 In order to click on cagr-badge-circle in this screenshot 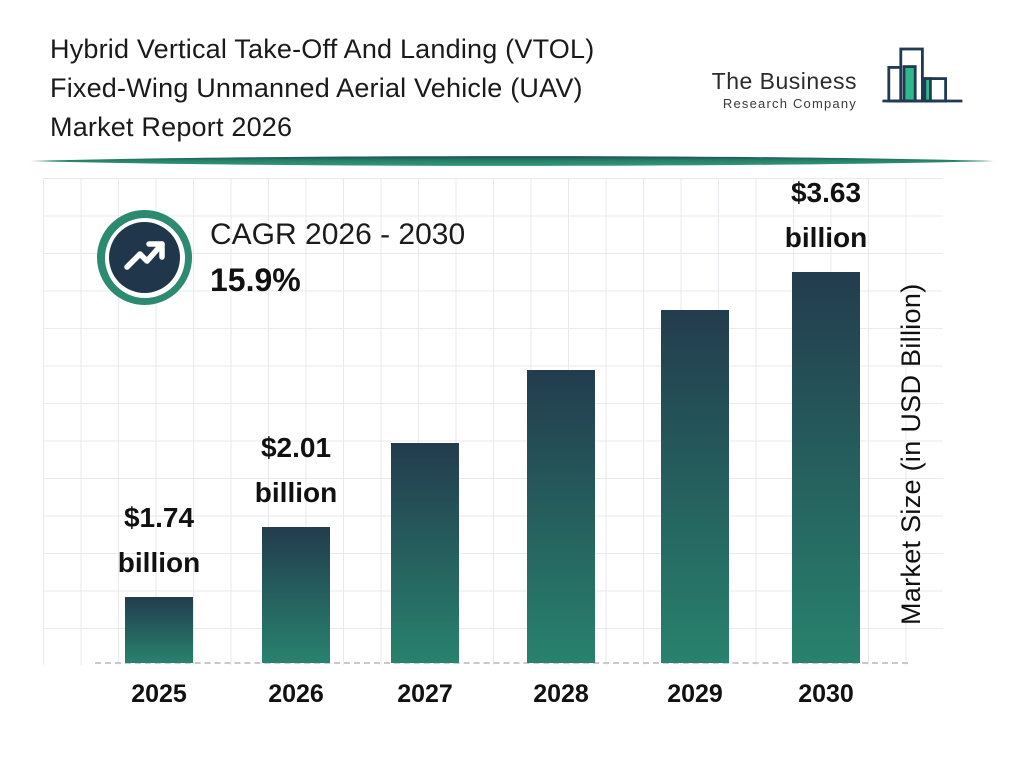, I will do `click(144, 257)`.